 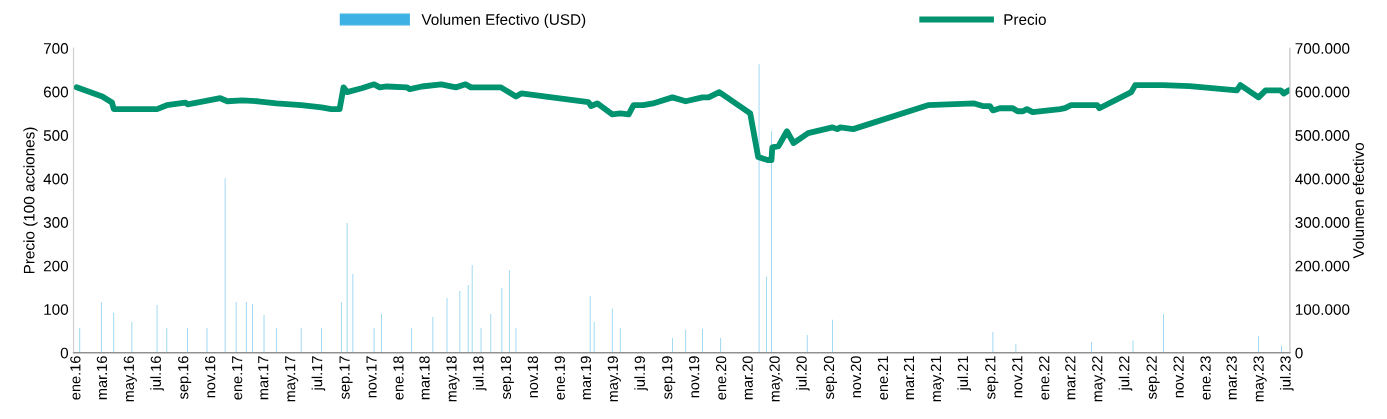 I want to click on x-tick-label: mar.22, so click(x=1070, y=378).